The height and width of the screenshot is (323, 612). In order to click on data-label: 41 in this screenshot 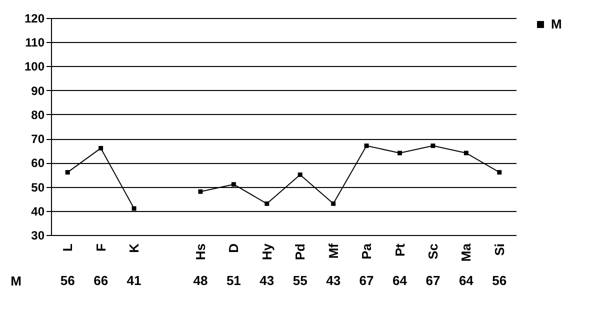, I will do `click(134, 280)`.